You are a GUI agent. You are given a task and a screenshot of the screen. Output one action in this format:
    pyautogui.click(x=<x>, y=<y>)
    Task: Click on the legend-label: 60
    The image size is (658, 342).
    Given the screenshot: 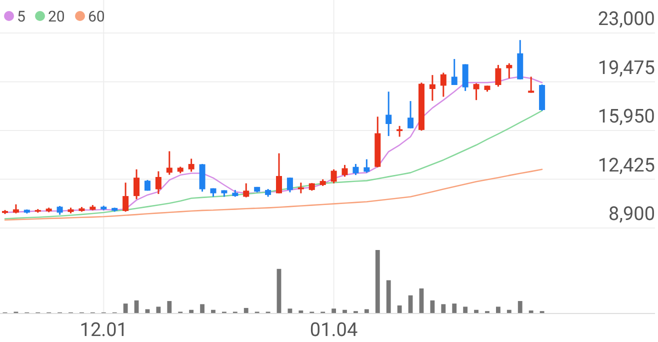 What is the action you would take?
    pyautogui.click(x=96, y=17)
    